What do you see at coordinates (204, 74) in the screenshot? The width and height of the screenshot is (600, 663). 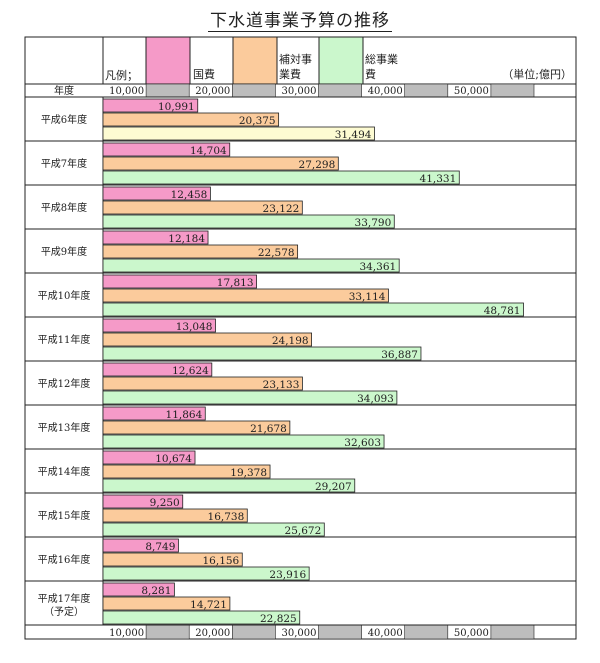 I see `legend-item-name: 国費` at bounding box center [204, 74].